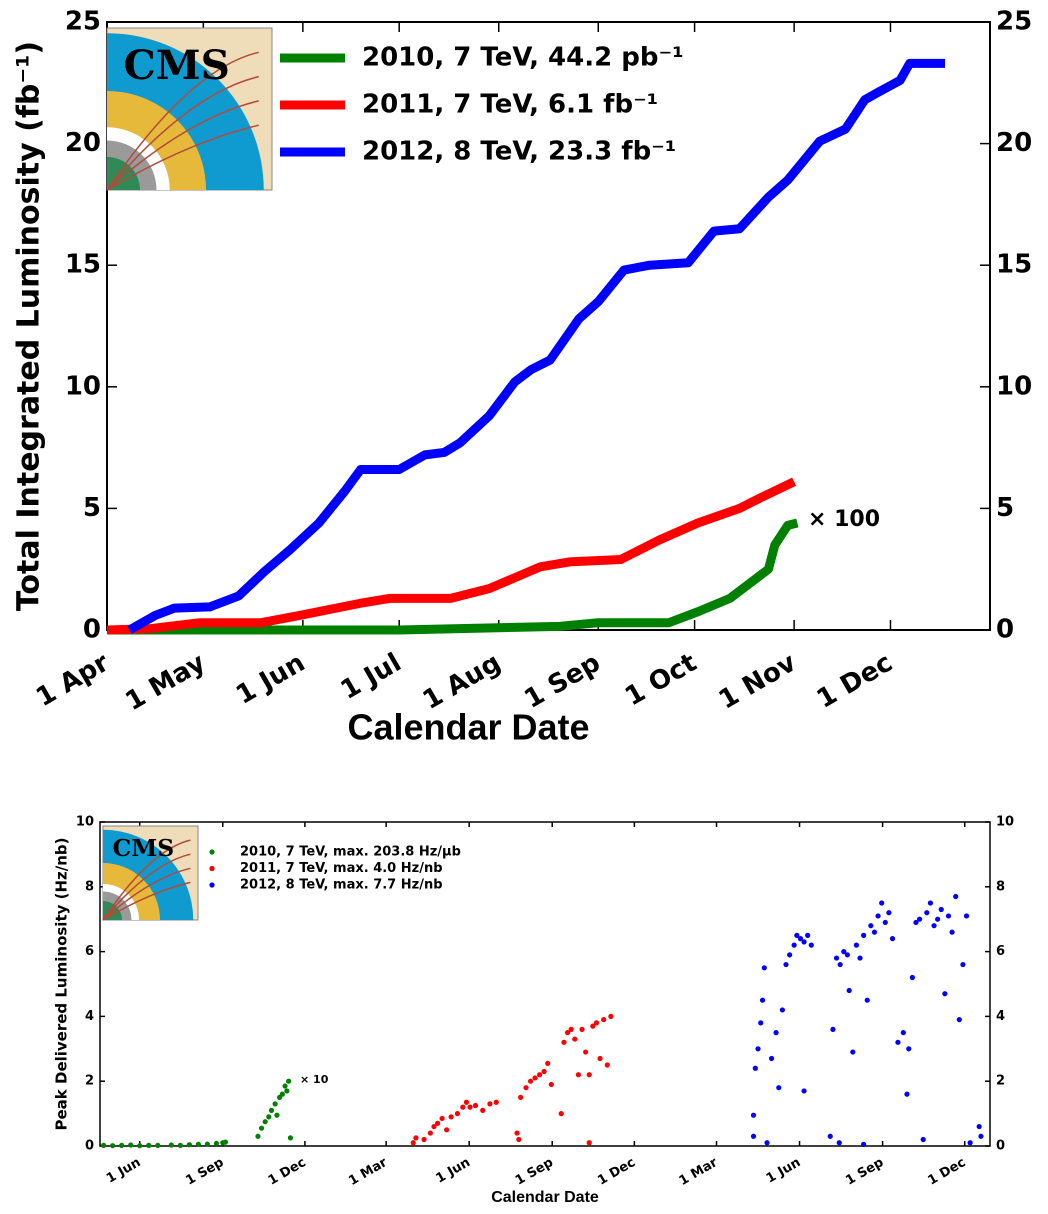  Describe the element at coordinates (89, 886) in the screenshot. I see `y-tick-label: 8` at that location.